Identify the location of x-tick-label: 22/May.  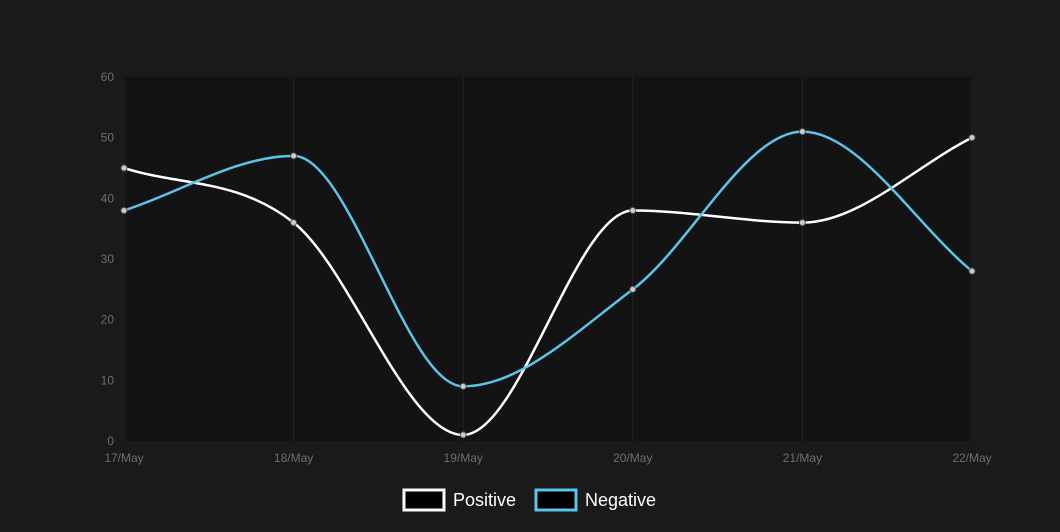
(971, 458).